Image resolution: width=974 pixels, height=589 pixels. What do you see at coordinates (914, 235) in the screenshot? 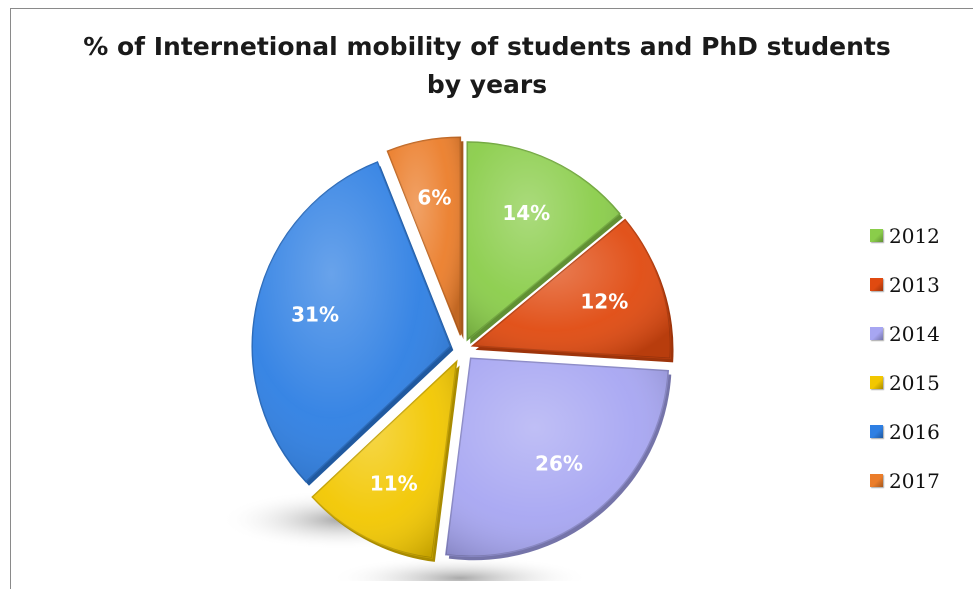
I see `legend-label-2012: 2012` at bounding box center [914, 235].